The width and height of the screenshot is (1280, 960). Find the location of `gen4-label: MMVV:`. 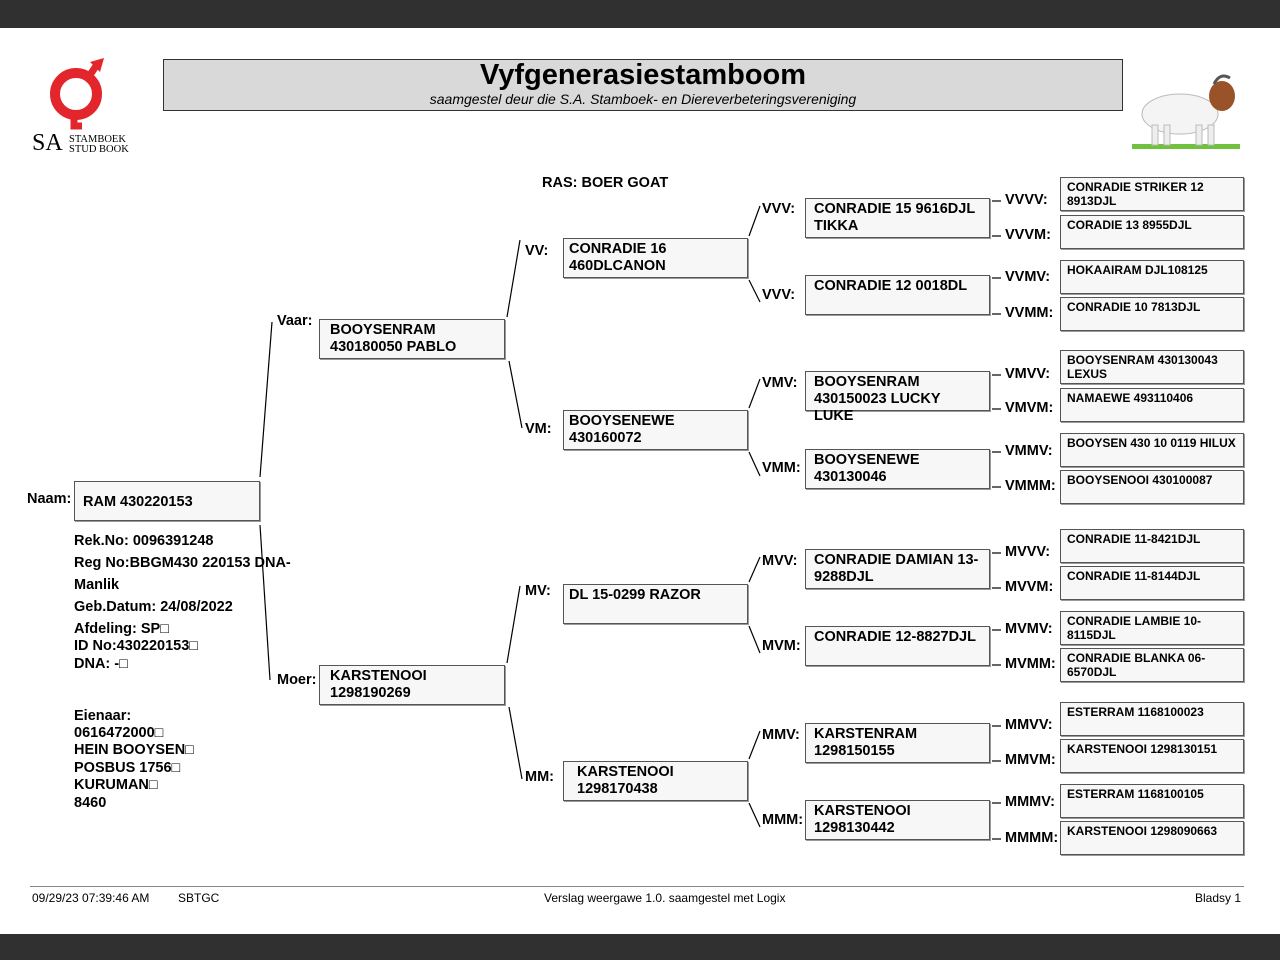

gen4-label: MMVV: is located at coordinates (1029, 725).